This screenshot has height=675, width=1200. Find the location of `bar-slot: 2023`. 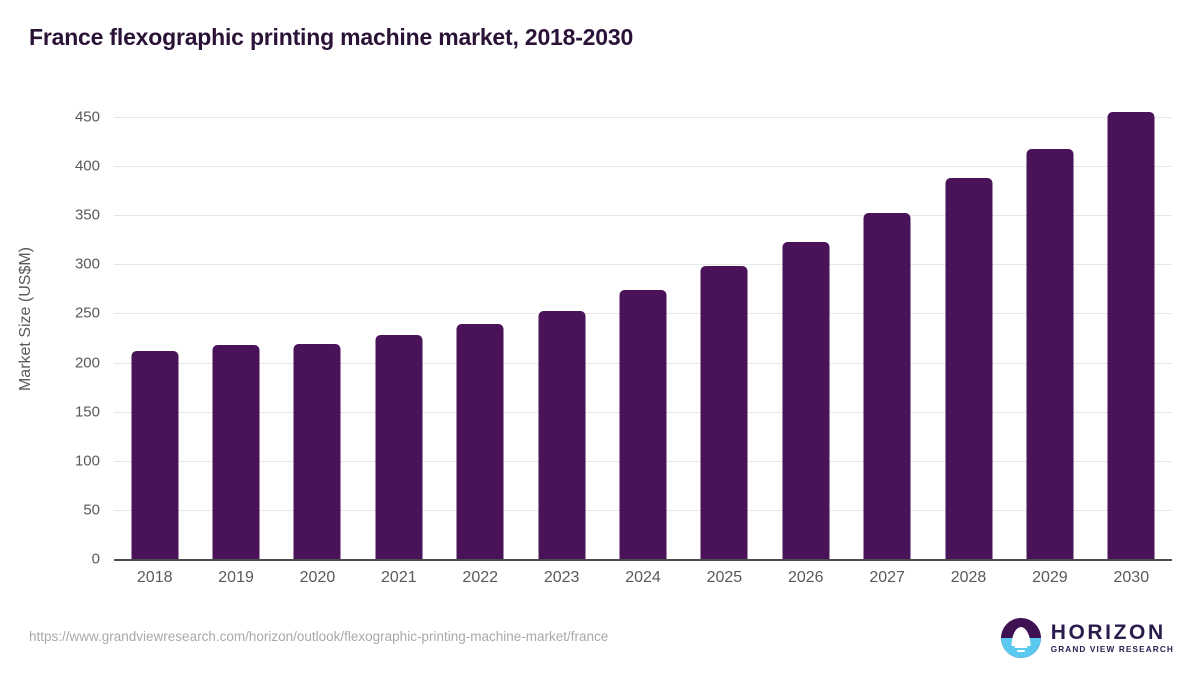

bar-slot: 2023 is located at coordinates (561, 351).